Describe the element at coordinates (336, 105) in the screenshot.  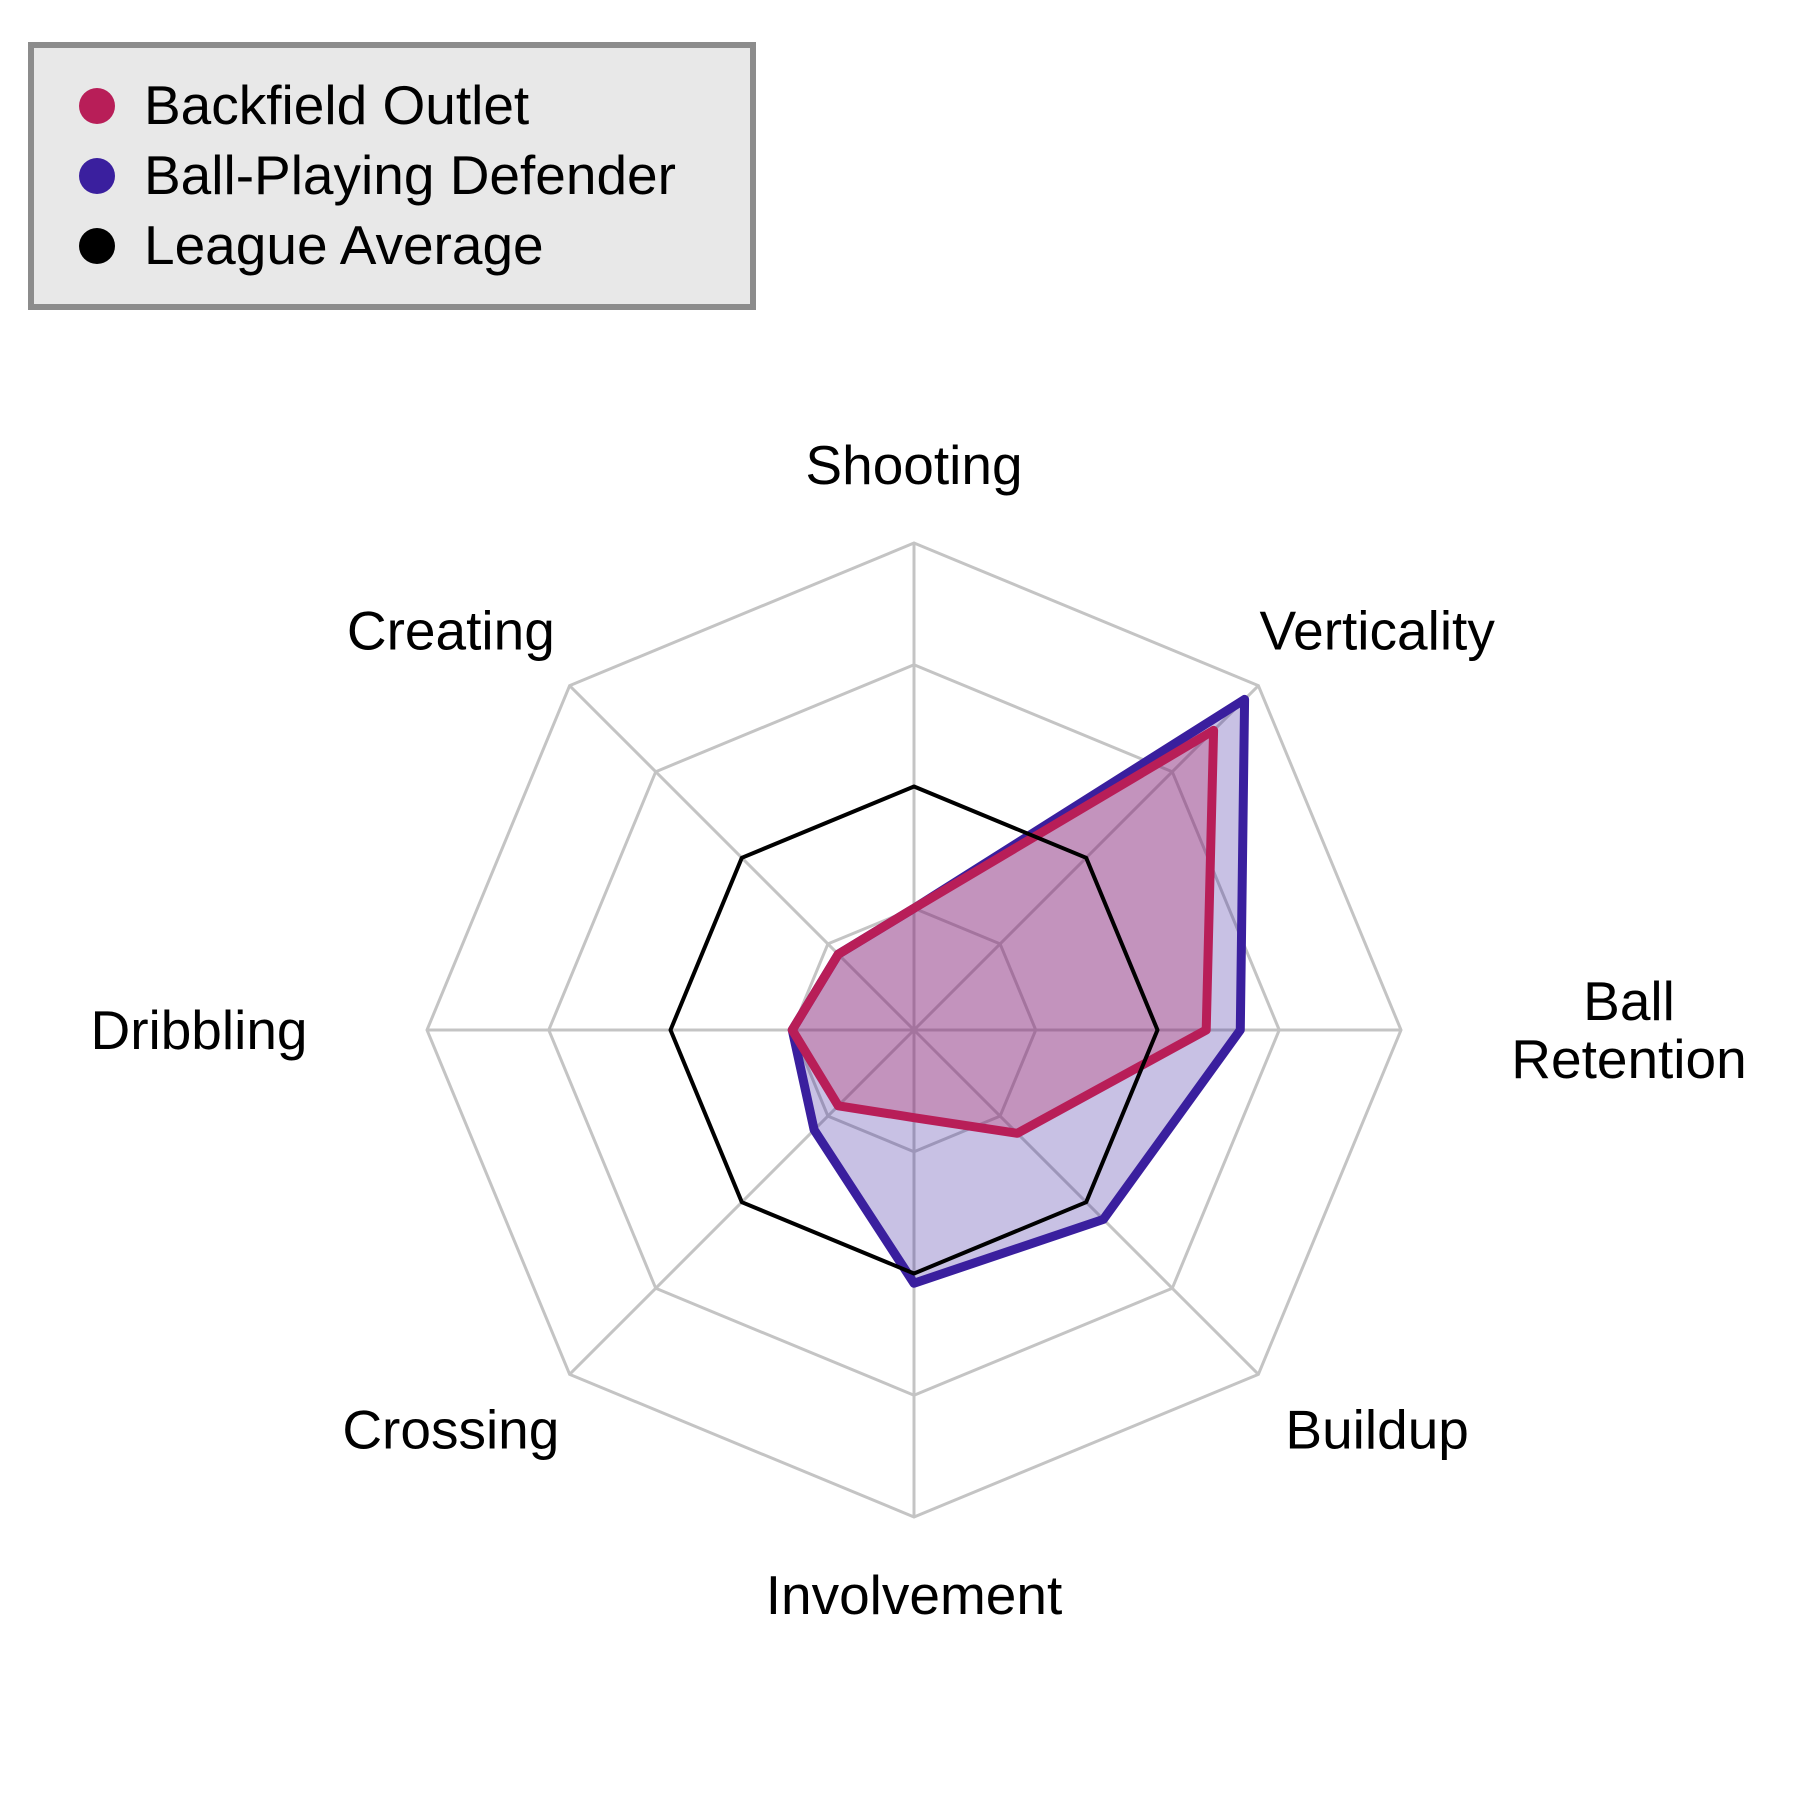
I see `legend-label-backfield-outlet: Backfield Outlet` at that location.